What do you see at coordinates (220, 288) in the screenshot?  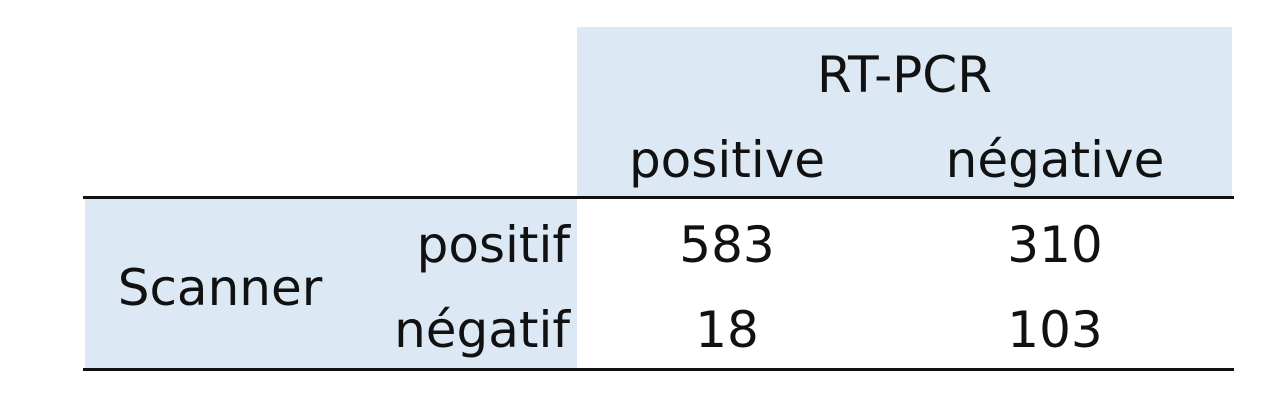 I see `row-group-header: Scanner` at bounding box center [220, 288].